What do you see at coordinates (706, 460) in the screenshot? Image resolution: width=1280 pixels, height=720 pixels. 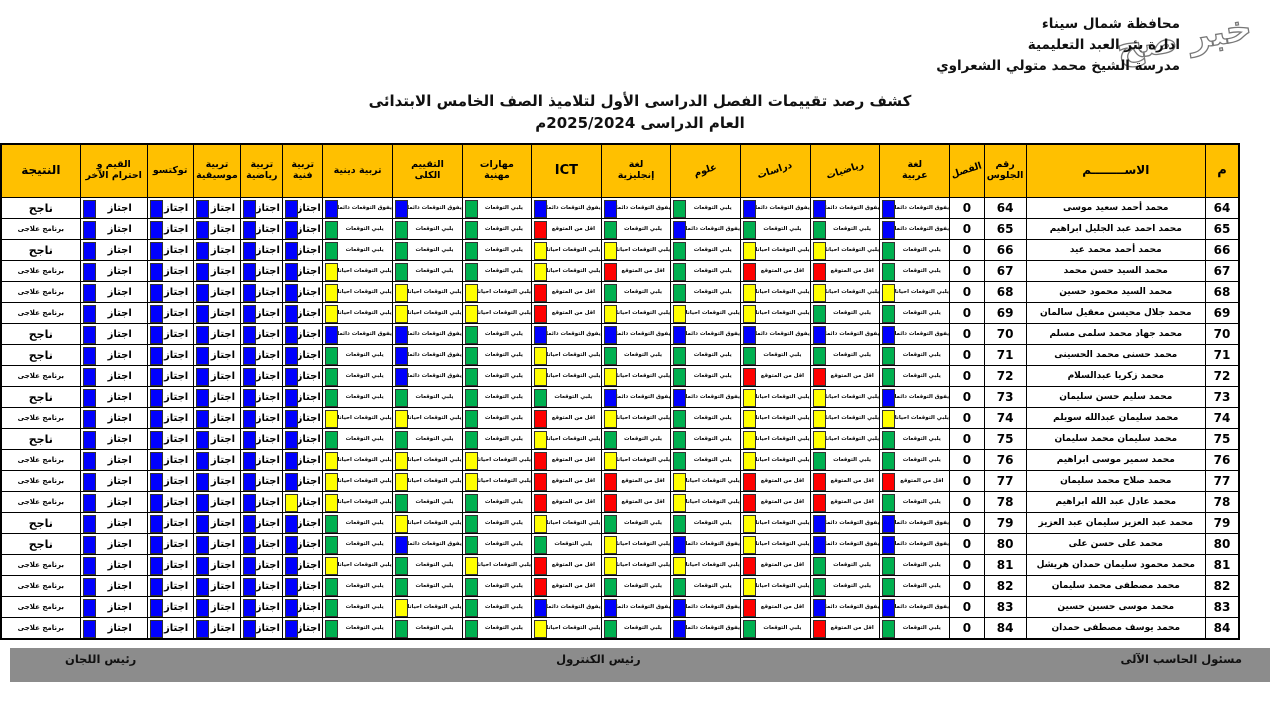 I see `eval-cell-science: يلبي التوقعات` at bounding box center [706, 460].